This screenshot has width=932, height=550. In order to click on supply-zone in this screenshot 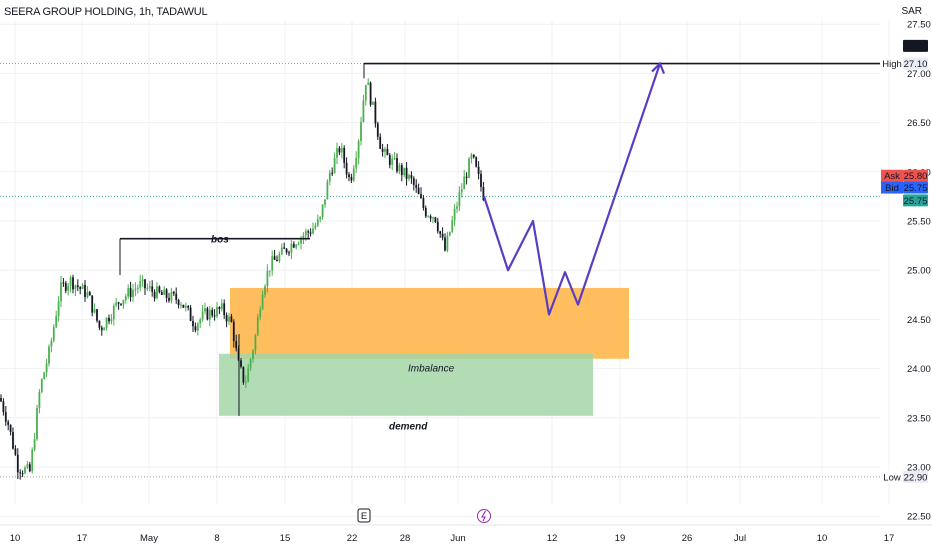, I will do `click(429, 323)`.